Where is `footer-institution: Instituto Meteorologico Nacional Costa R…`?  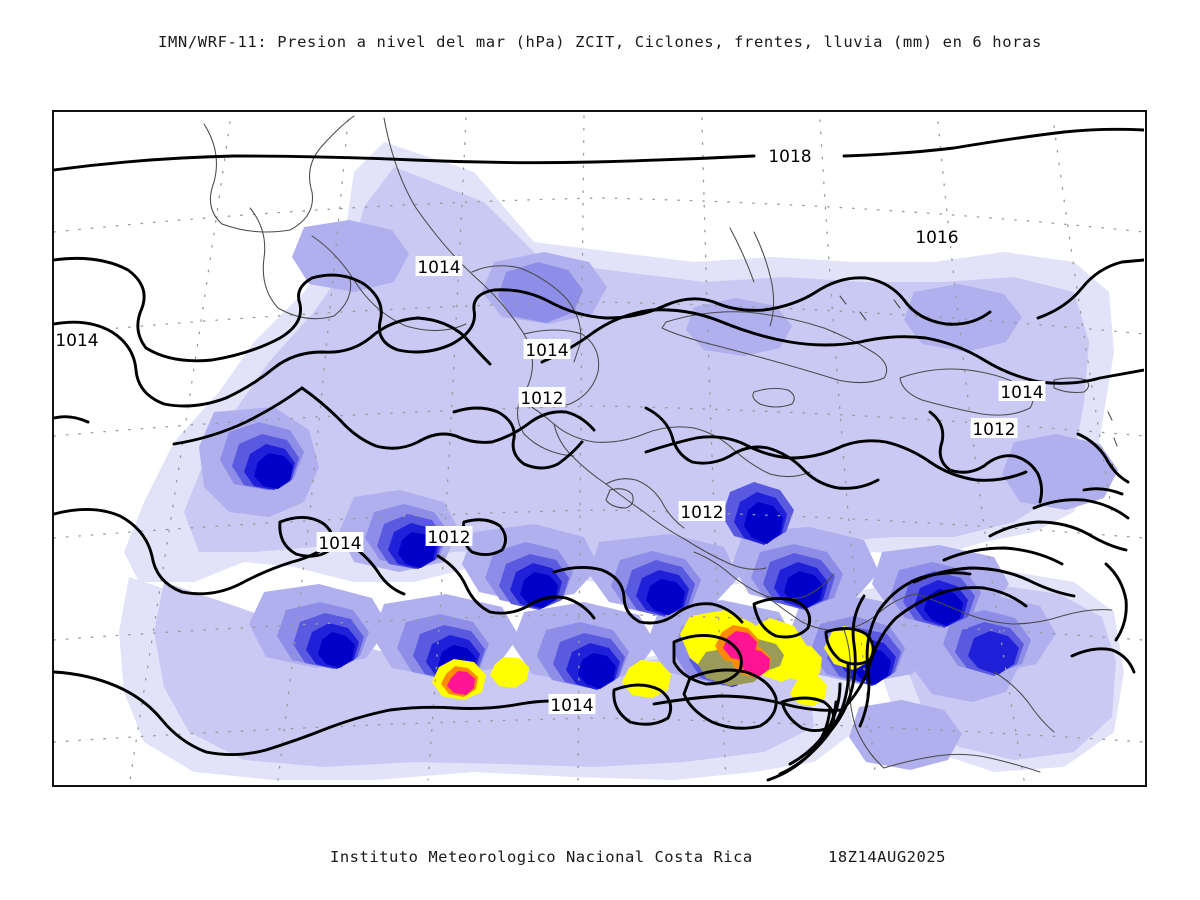 footer-institution: Instituto Meteorologico Nacional Costa R… is located at coordinates (541, 857).